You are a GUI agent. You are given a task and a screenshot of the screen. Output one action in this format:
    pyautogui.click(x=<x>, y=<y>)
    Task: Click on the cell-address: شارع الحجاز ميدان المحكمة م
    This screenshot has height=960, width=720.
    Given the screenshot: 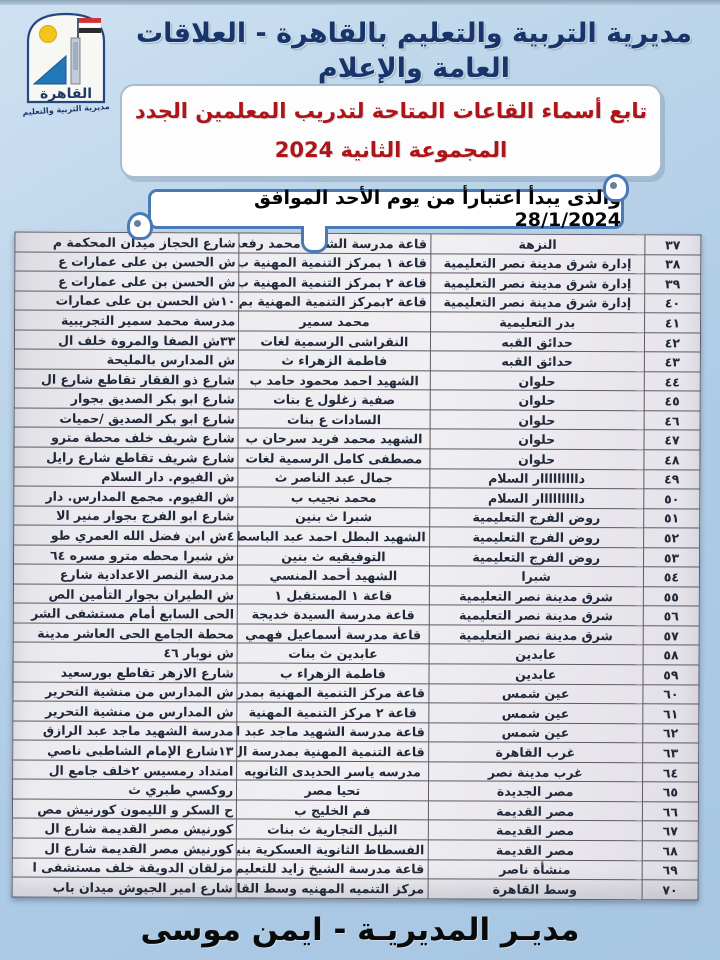 What is the action you would take?
    pyautogui.click(x=127, y=242)
    